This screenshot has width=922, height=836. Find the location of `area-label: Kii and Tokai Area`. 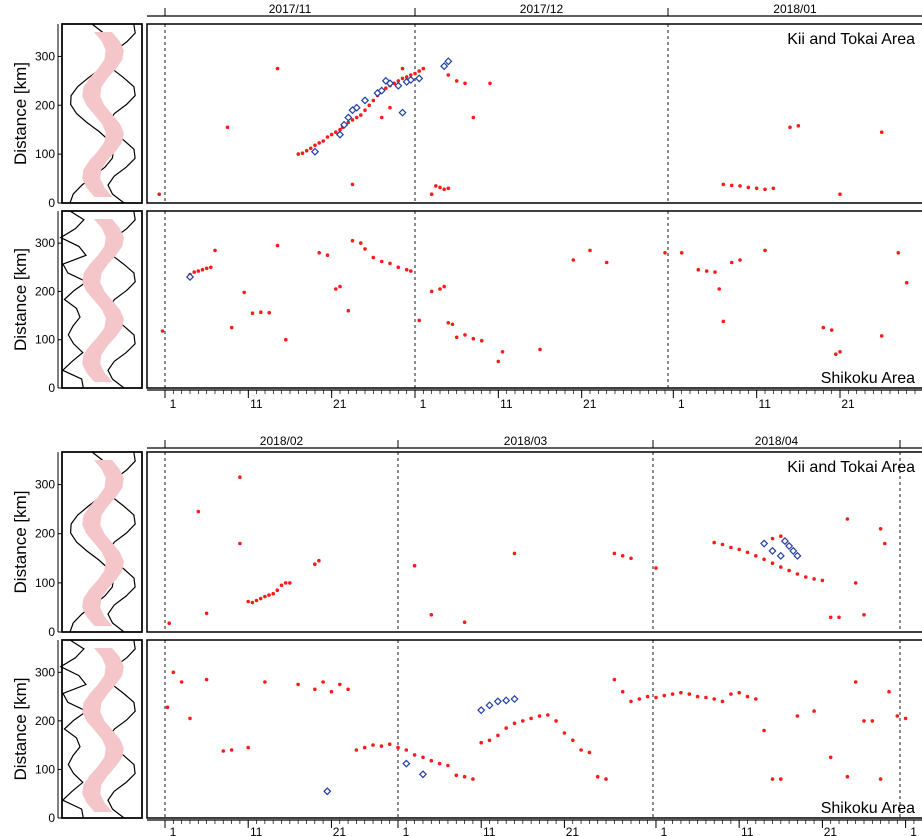

area-label: Kii and Tokai Area is located at coordinates (851, 39).